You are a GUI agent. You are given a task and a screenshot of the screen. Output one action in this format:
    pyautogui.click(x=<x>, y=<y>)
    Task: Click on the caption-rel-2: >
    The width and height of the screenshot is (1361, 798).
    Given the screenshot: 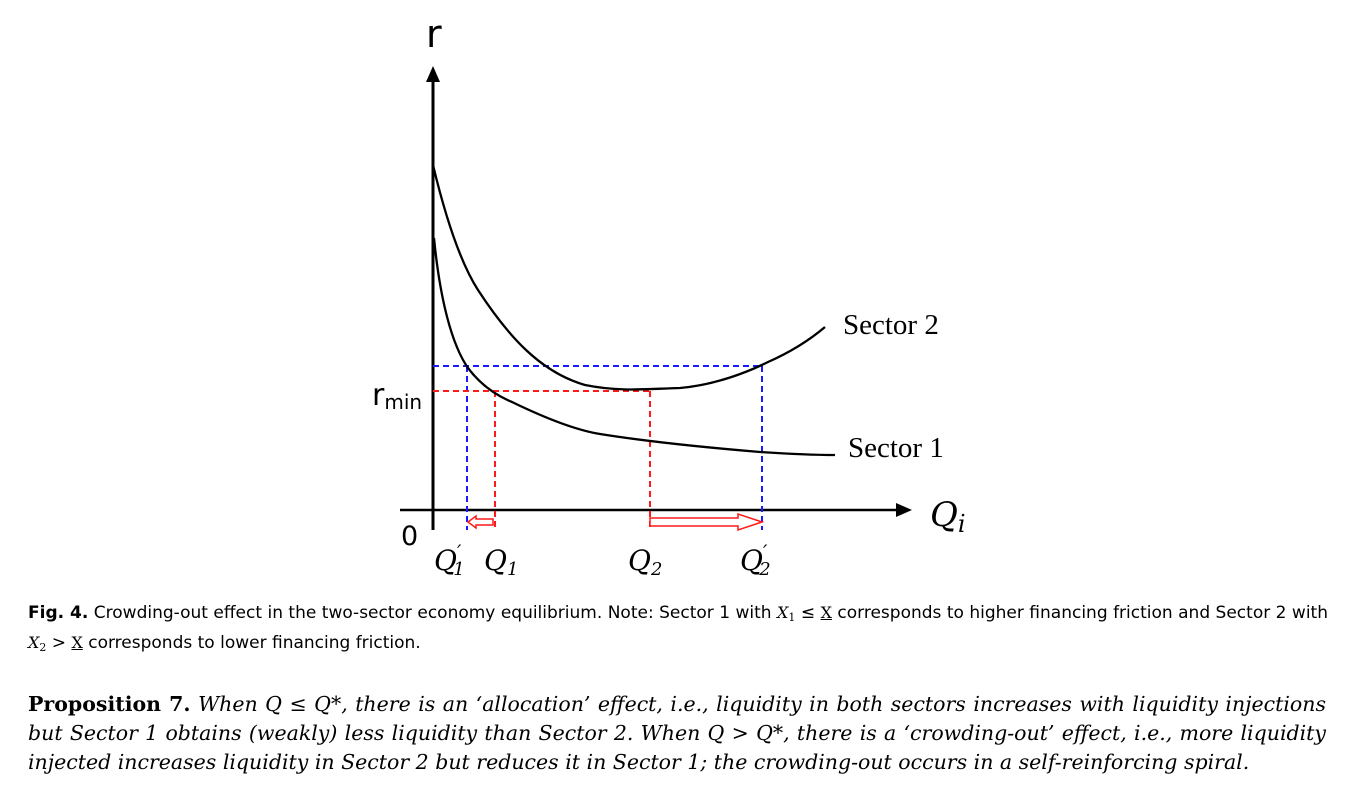 What is the action you would take?
    pyautogui.click(x=59, y=643)
    